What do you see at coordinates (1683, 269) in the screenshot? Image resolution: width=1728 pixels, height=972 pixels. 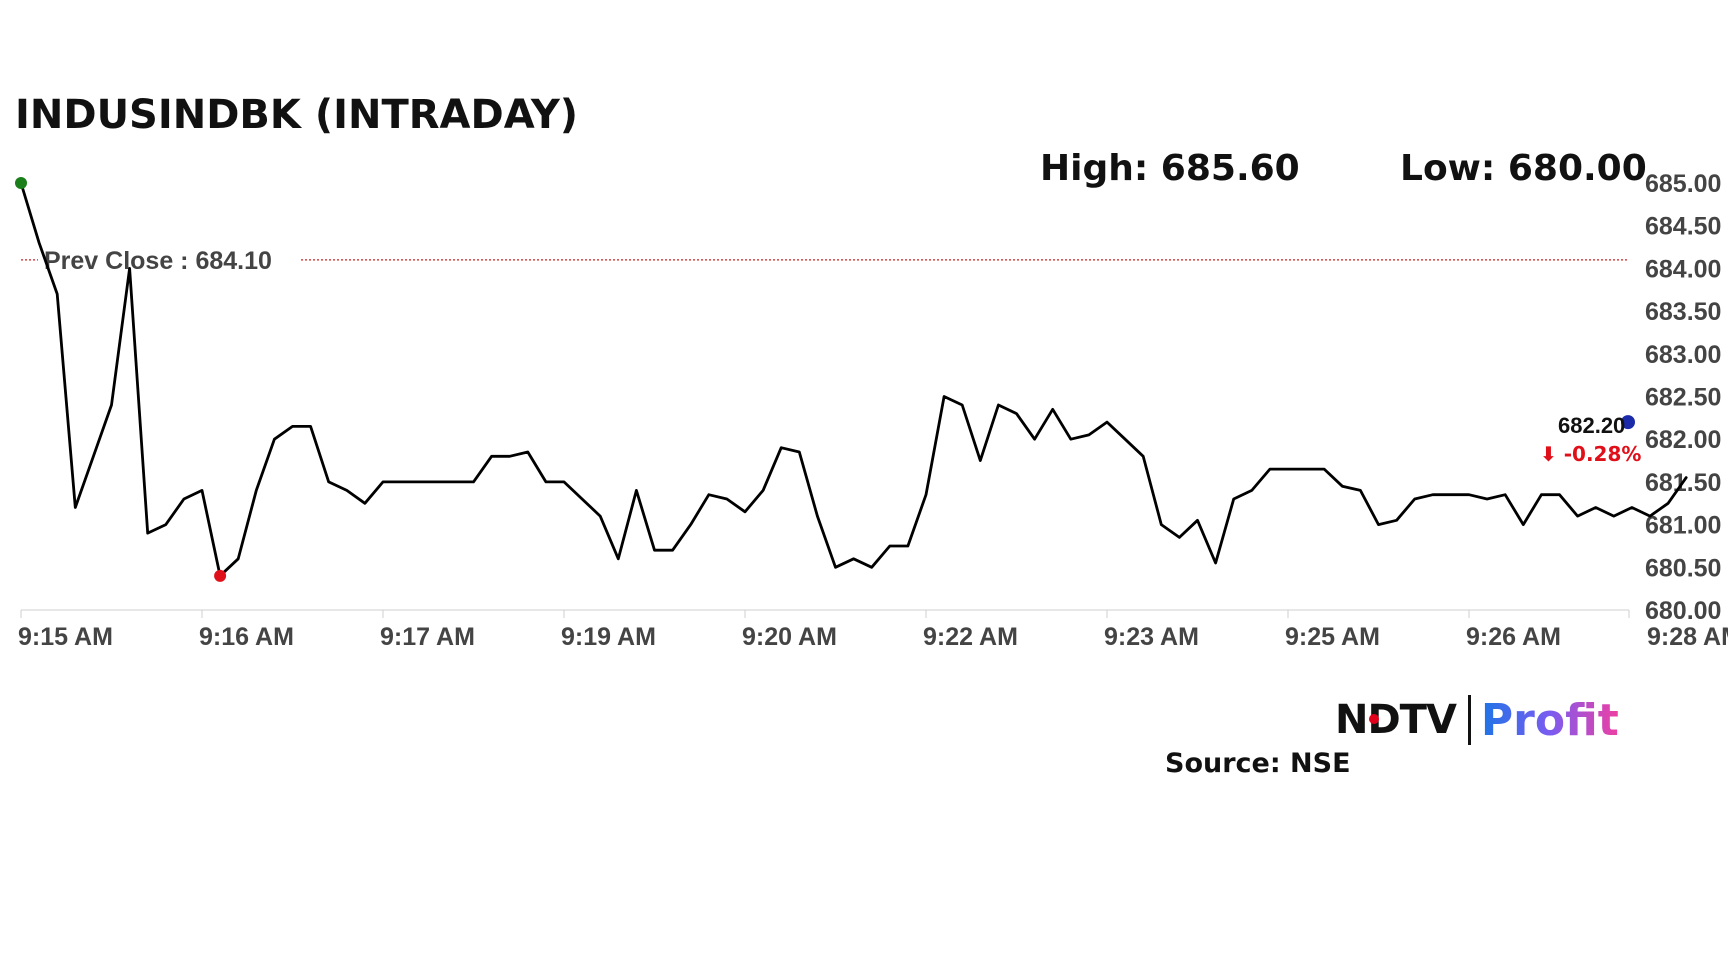 I see `y-tick-label: 684.00` at bounding box center [1683, 269].